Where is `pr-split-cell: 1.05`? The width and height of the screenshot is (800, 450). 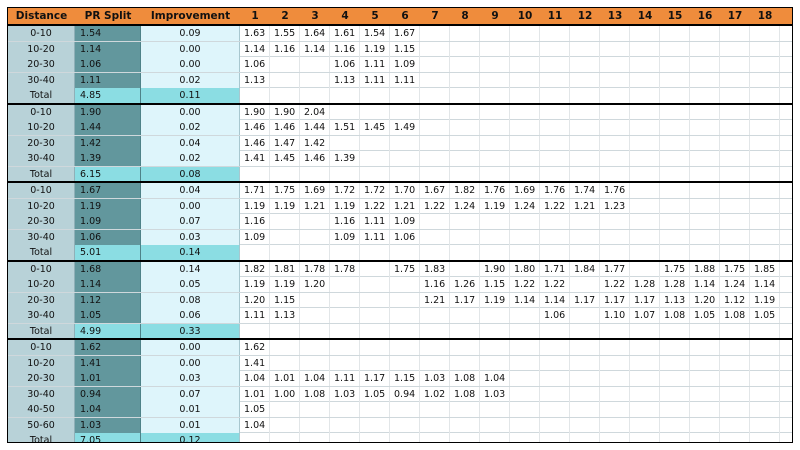 pr-split-cell: 1.05 is located at coordinates (108, 315).